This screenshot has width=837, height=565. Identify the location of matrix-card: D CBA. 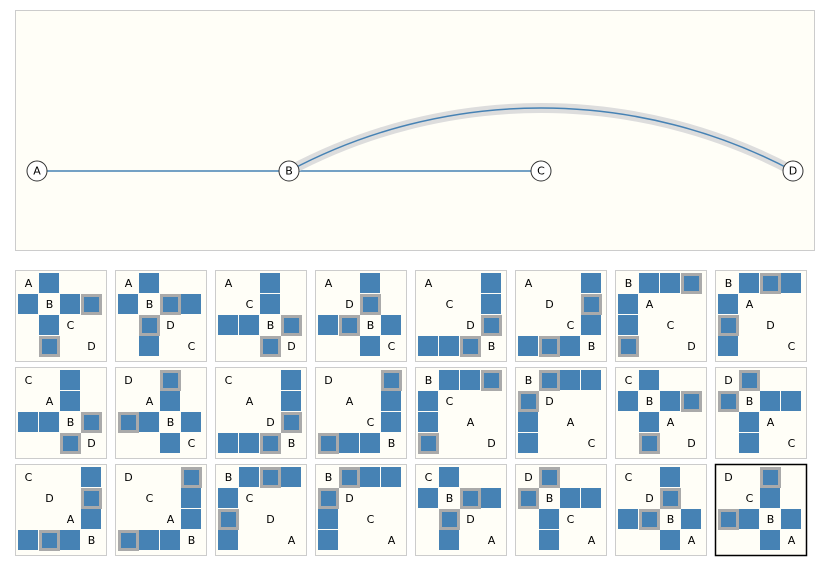
(761, 510).